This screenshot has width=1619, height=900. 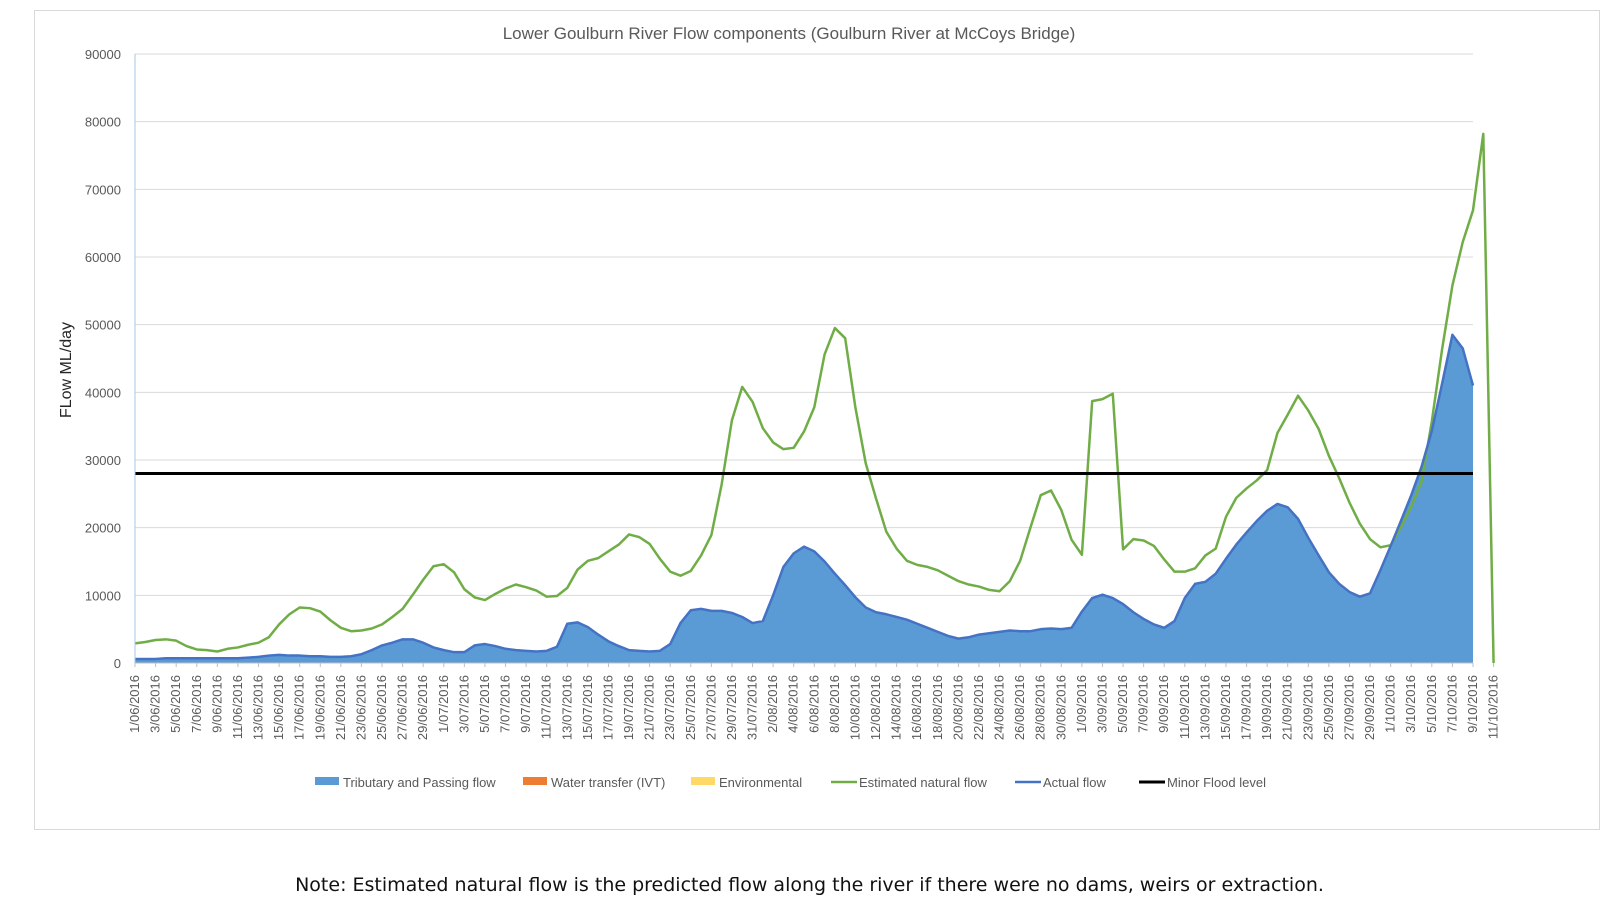 I want to click on x-tick-label: 15/09/2016, so click(x=1225, y=707).